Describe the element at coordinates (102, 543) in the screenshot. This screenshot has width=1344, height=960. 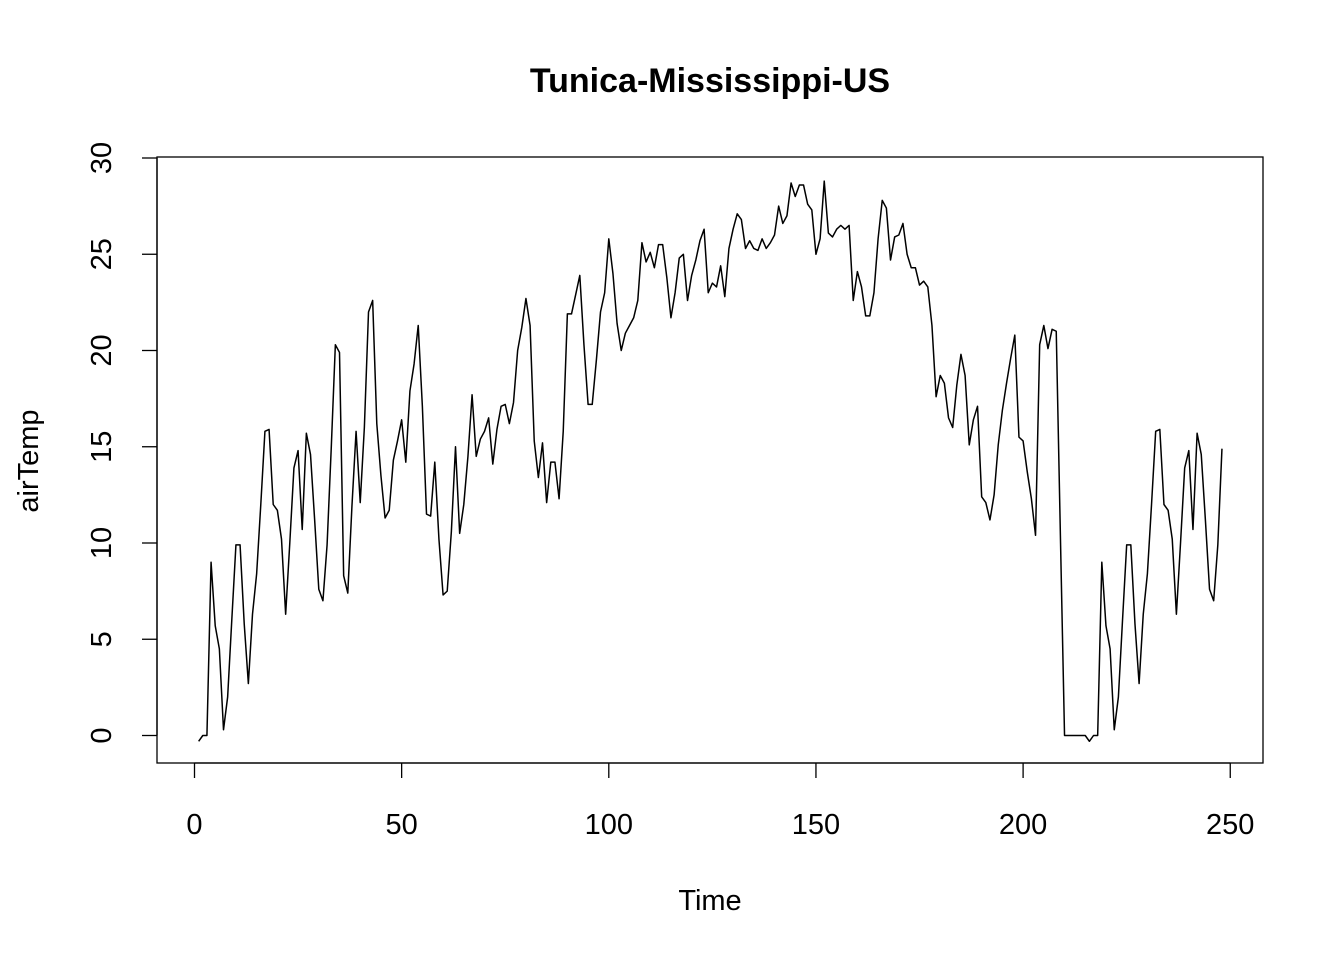
I see `y-tick-label: 10` at that location.